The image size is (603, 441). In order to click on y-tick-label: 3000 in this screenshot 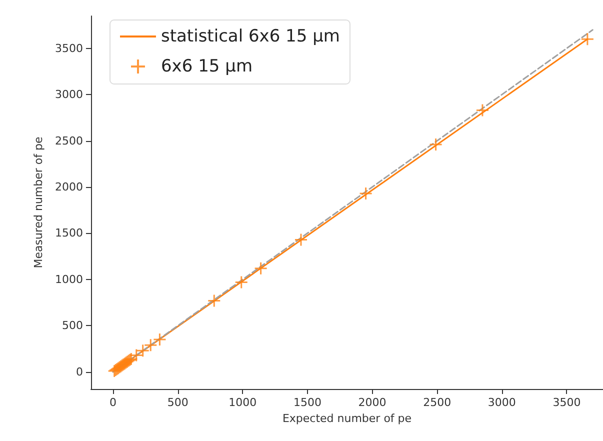, I will do `click(69, 95)`.